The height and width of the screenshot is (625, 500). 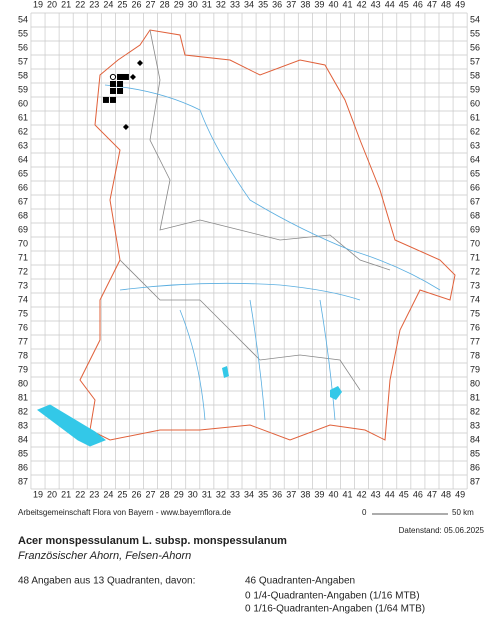 I want to click on row-label: 84, so click(x=23, y=439).